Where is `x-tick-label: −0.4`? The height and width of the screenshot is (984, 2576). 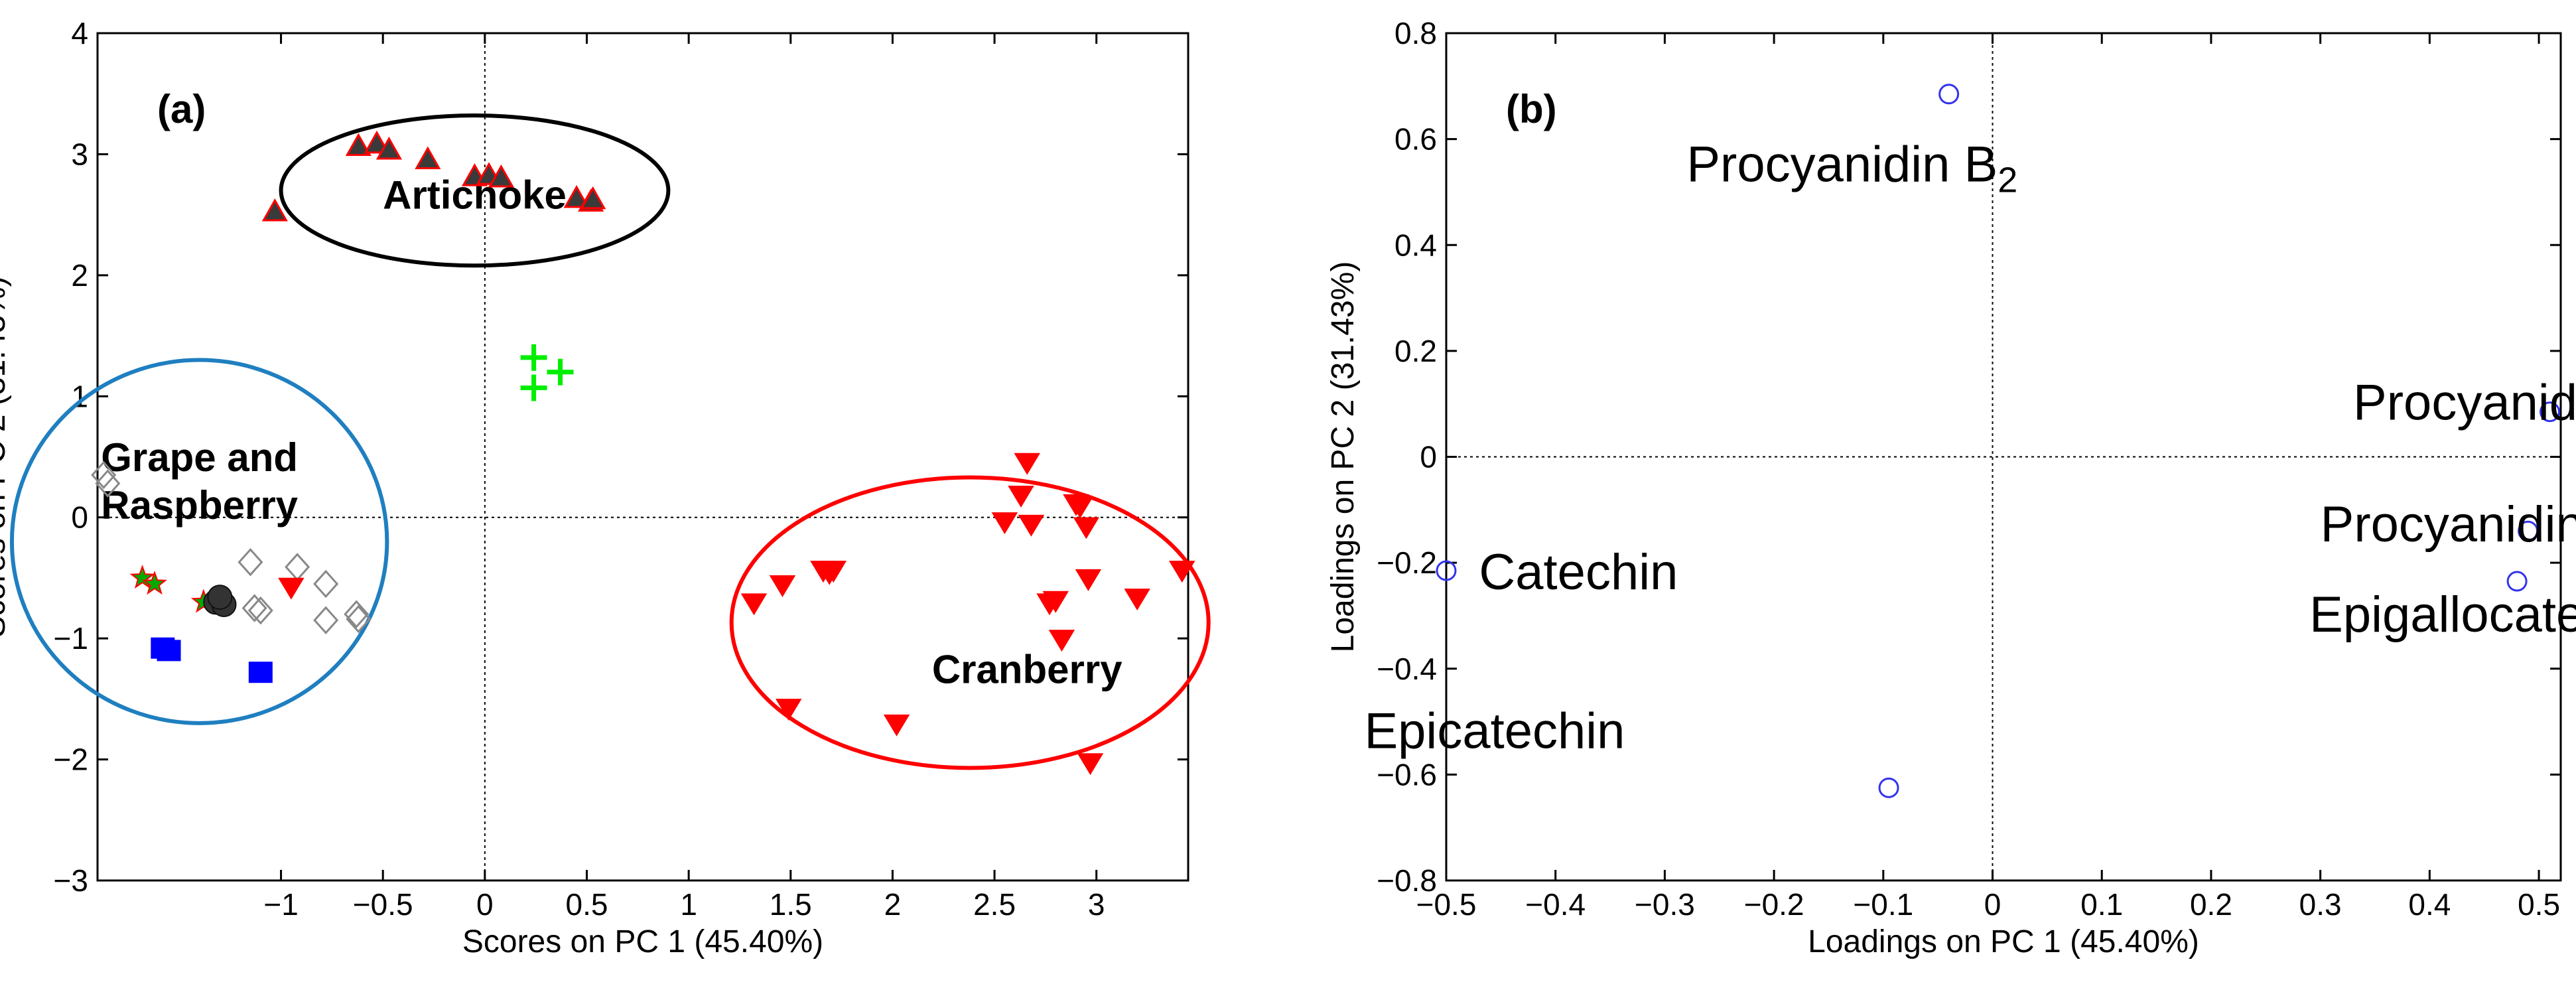 x-tick-label: −0.4 is located at coordinates (1555, 904).